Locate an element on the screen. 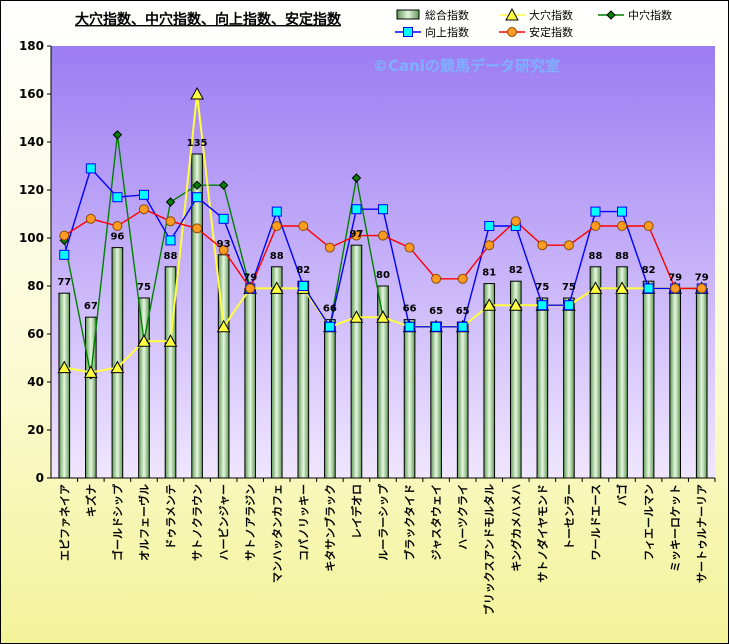  x-category-label: ゴールドシップ is located at coordinates (117, 522).